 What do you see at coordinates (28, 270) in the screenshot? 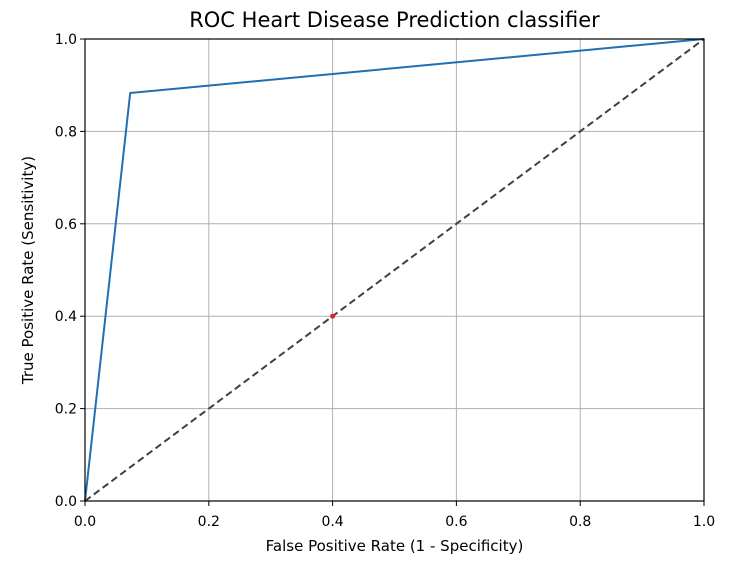
I see `y-axis-title: True Positive Rate (Sensitivity)` at bounding box center [28, 270].